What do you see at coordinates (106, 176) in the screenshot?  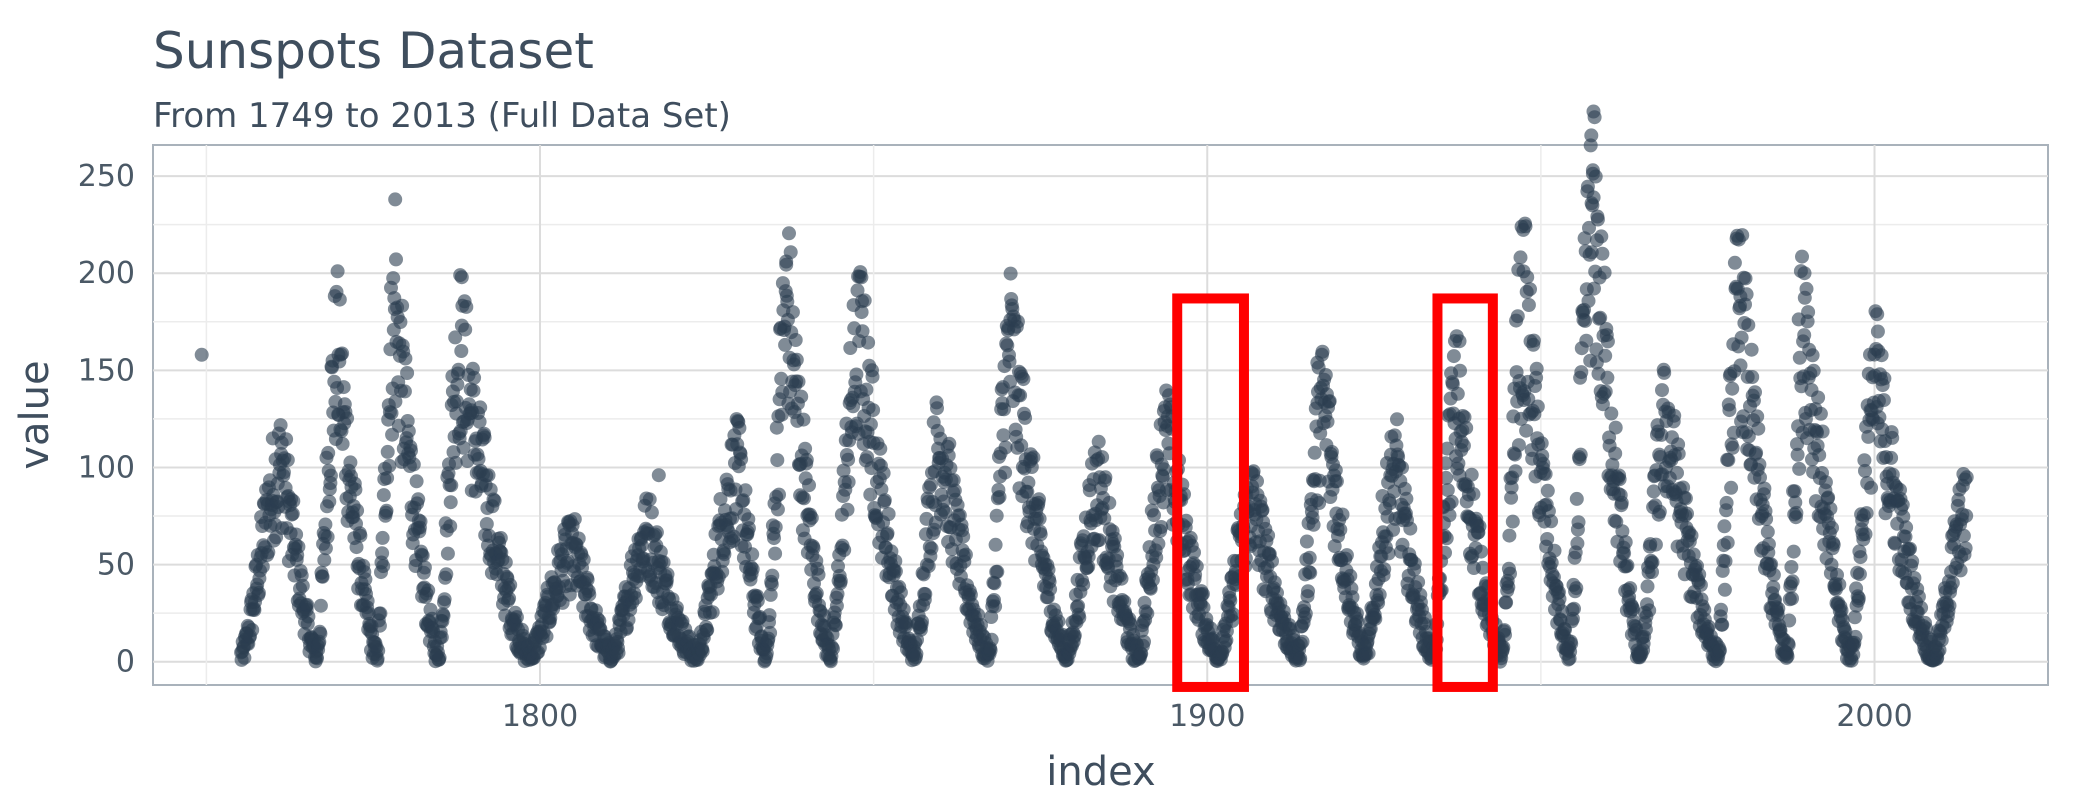 I see `y-tick-label: 250` at bounding box center [106, 176].